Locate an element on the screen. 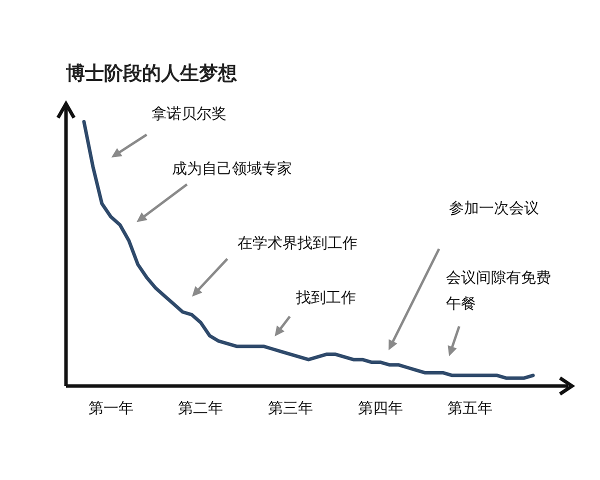 Image resolution: width=600 pixels, height=480 pixels. annotation: 找到工作 is located at coordinates (325, 297).